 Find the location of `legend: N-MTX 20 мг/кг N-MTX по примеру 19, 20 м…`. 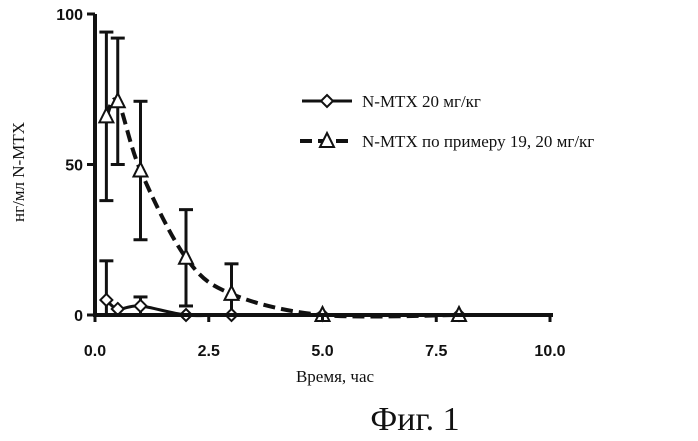

legend: N-MTX 20 мг/кг N-MTX по примеру 19, 20 м… is located at coordinates (447, 121).